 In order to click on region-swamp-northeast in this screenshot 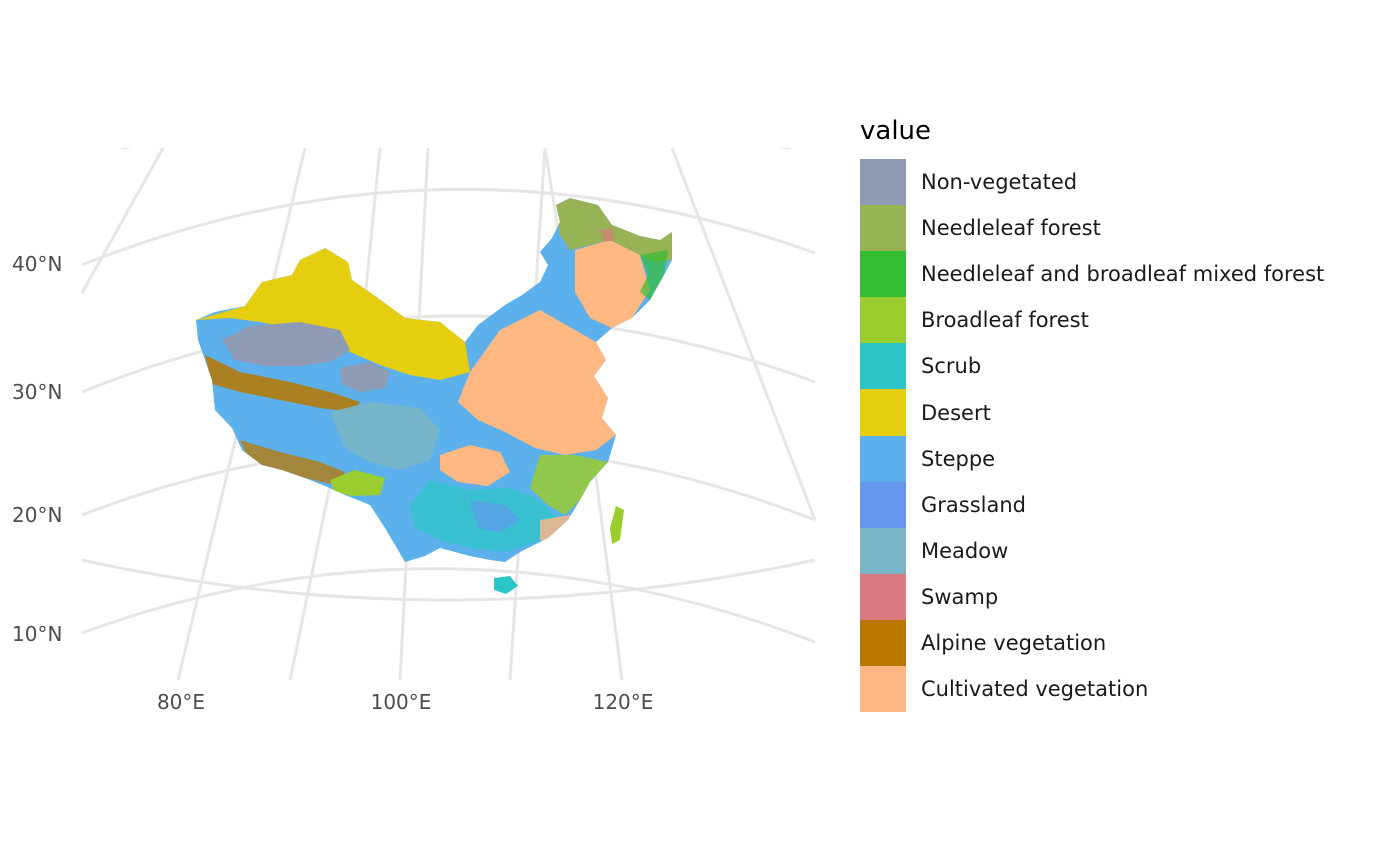, I will do `click(607, 235)`.